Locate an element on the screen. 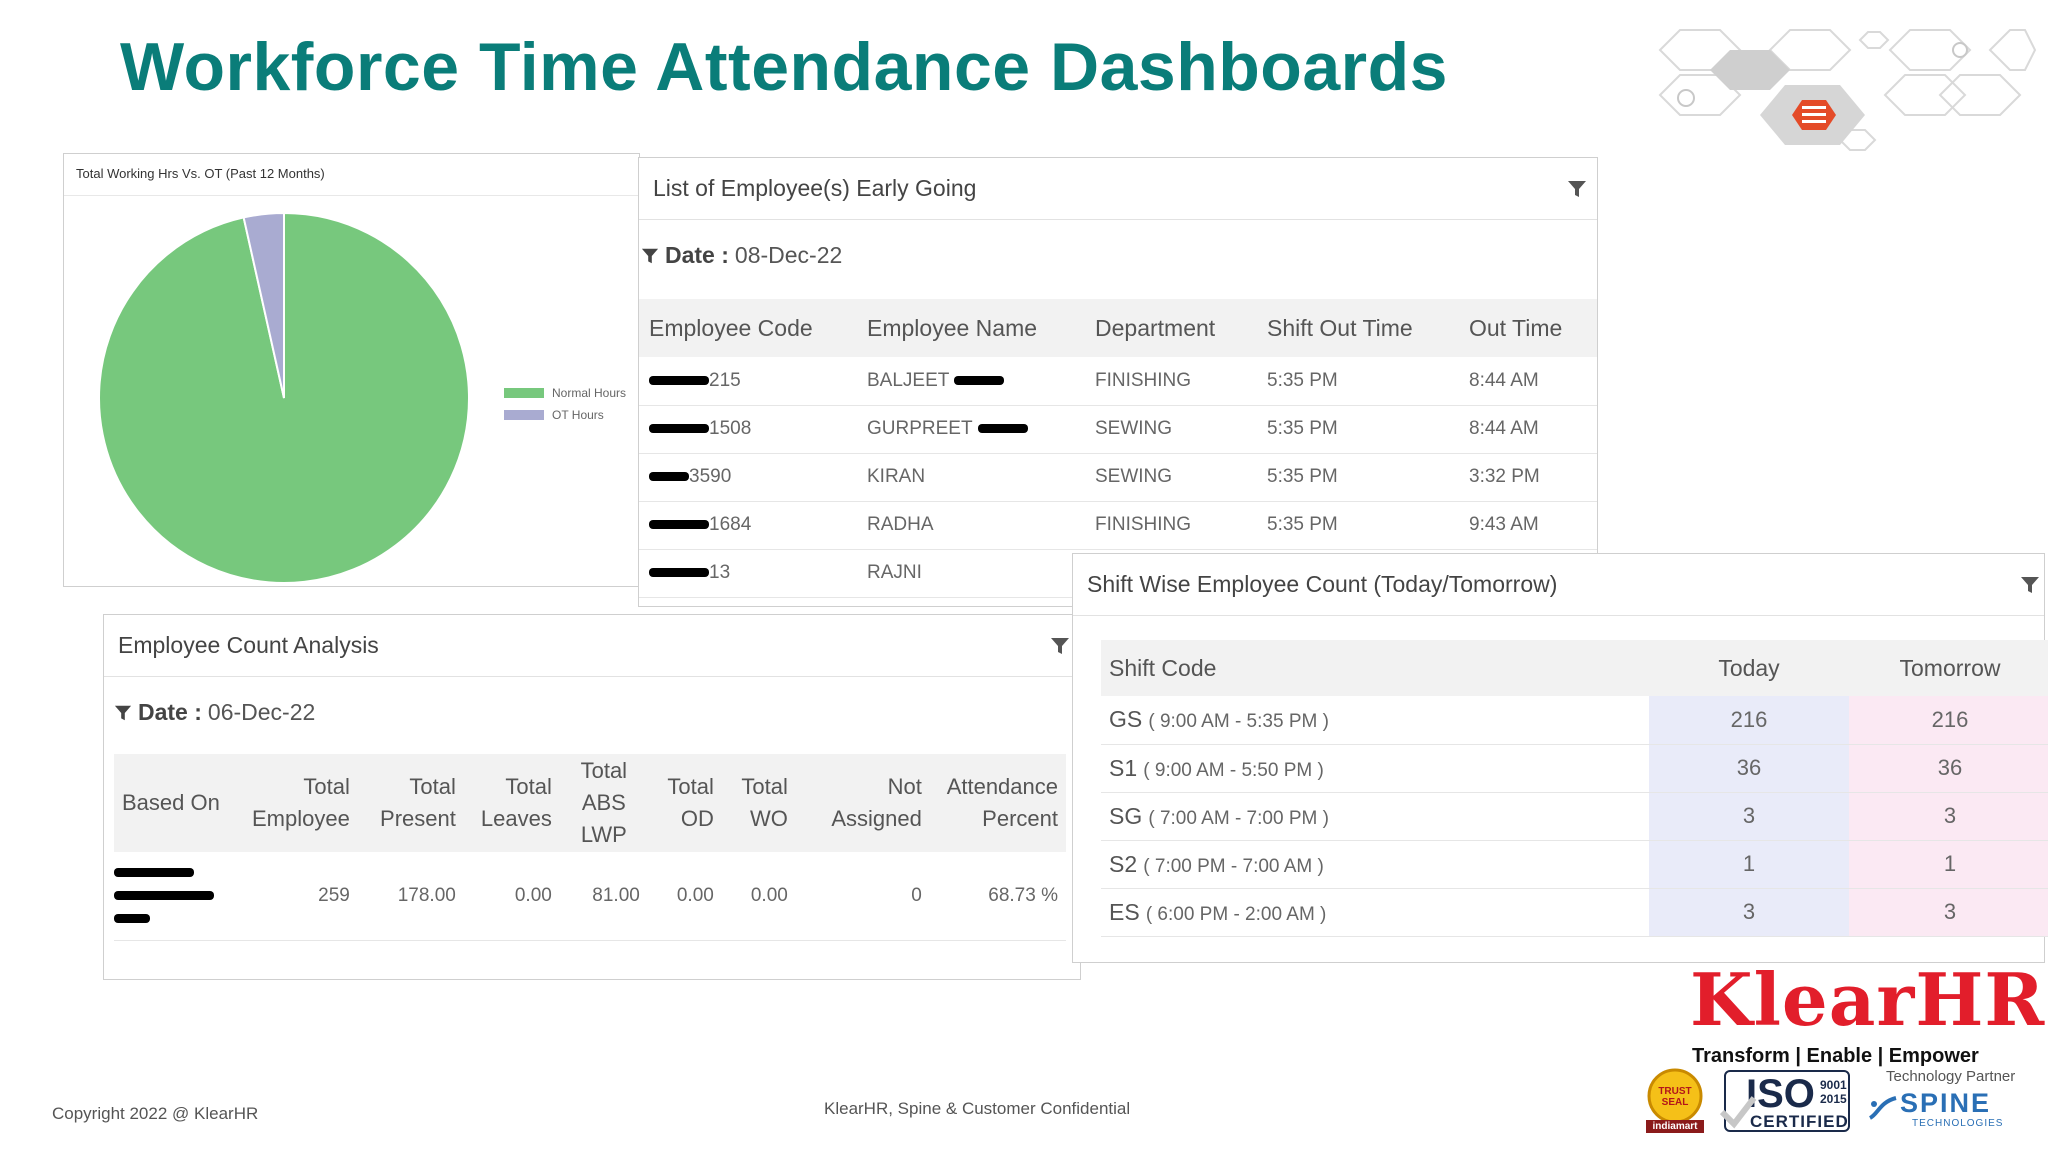  cell-name: BALJEET is located at coordinates (971, 381).